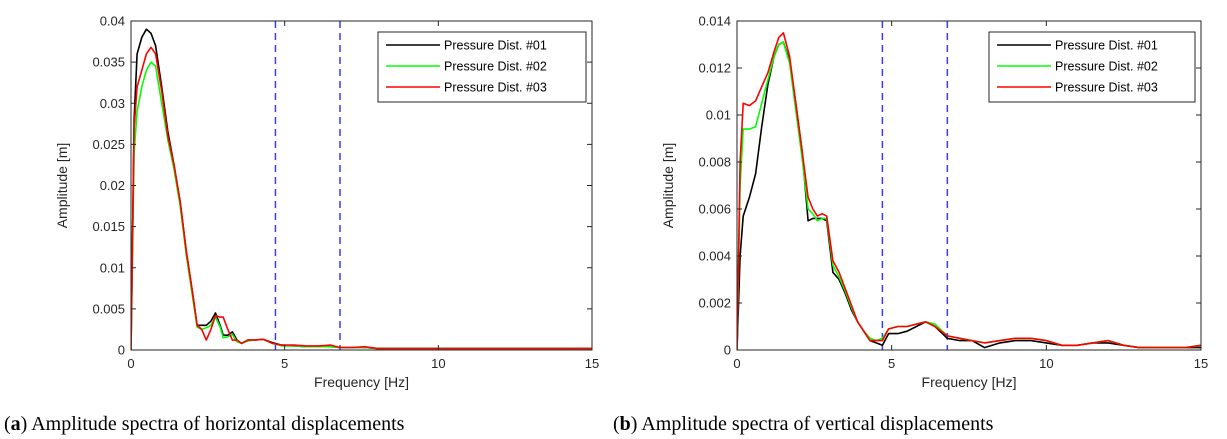 The height and width of the screenshot is (439, 1227). What do you see at coordinates (714, 68) in the screenshot?
I see `y-tick-label: 0.012` at bounding box center [714, 68].